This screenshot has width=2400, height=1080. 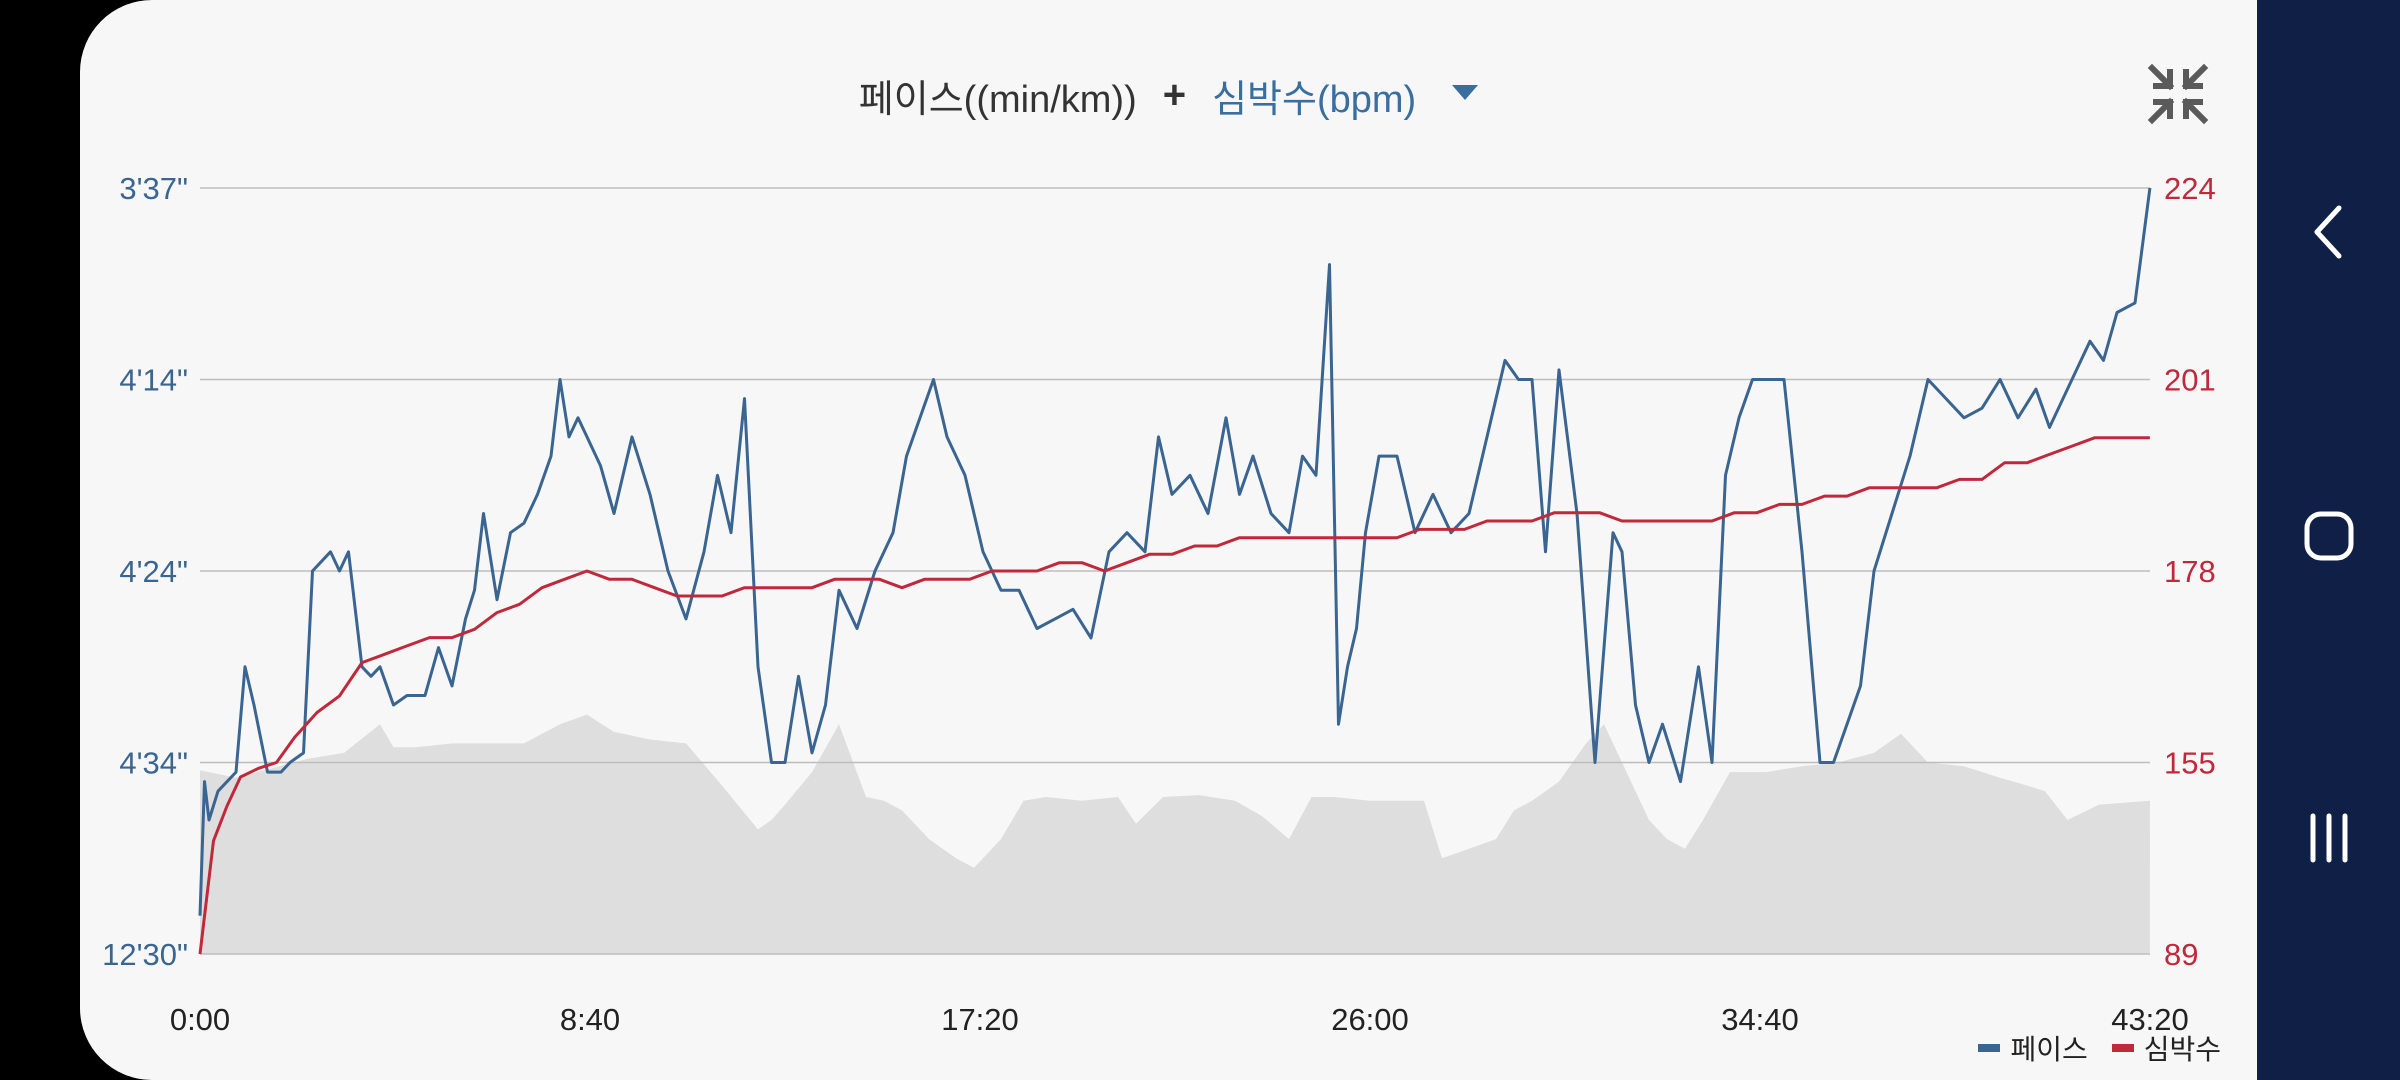 I want to click on secondary-metric-label: 심박수(bpm), so click(x=1314, y=99).